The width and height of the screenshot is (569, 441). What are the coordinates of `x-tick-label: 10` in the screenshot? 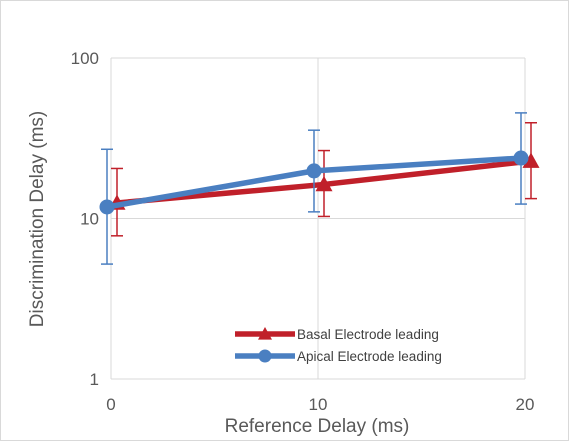 It's located at (318, 404).